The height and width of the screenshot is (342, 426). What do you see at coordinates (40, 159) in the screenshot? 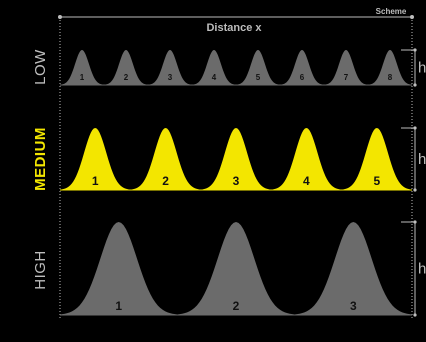
I see `row-label: MEDIUM` at bounding box center [40, 159].